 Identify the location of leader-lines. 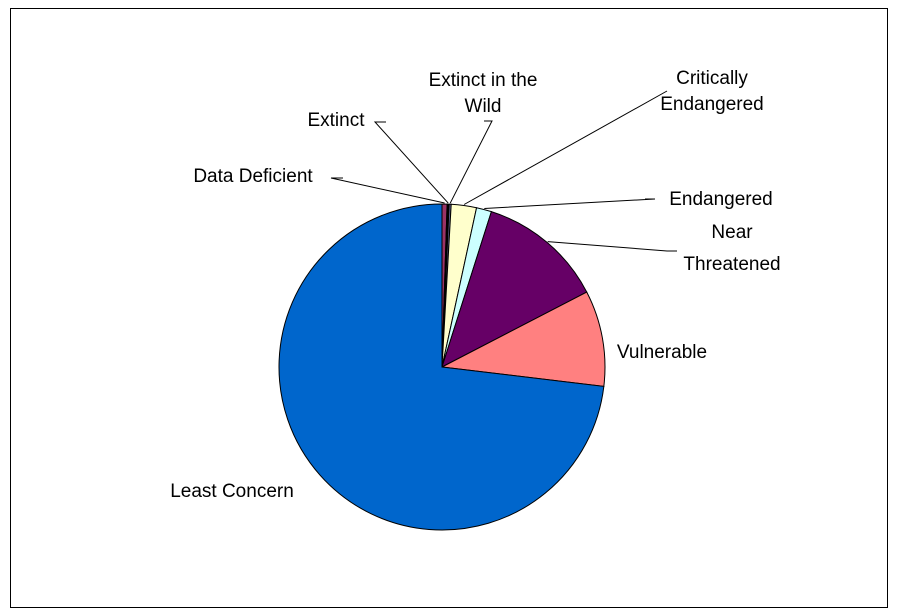
(503, 171).